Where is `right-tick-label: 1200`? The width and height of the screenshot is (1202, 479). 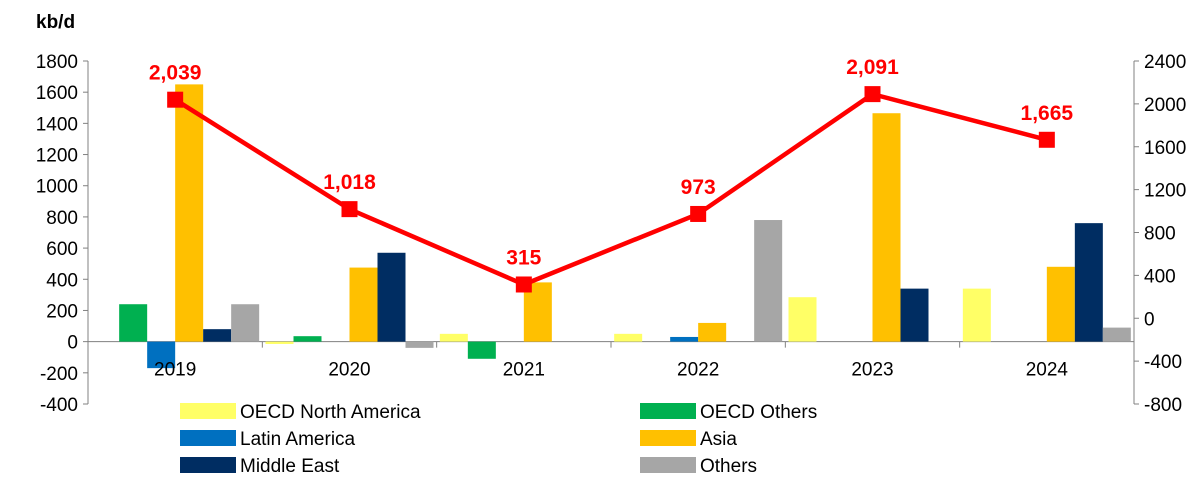 right-tick-label: 1200 is located at coordinates (1165, 191).